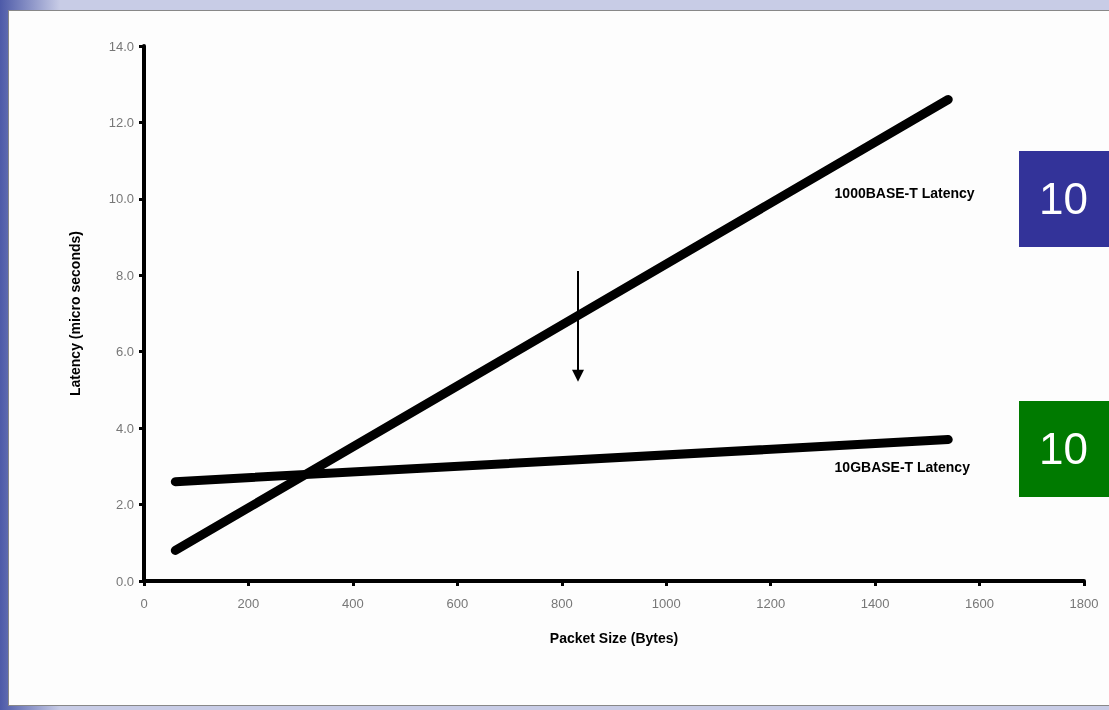  Describe the element at coordinates (904, 192) in the screenshot. I see `series-label: 1000BASE-T Latency` at that location.